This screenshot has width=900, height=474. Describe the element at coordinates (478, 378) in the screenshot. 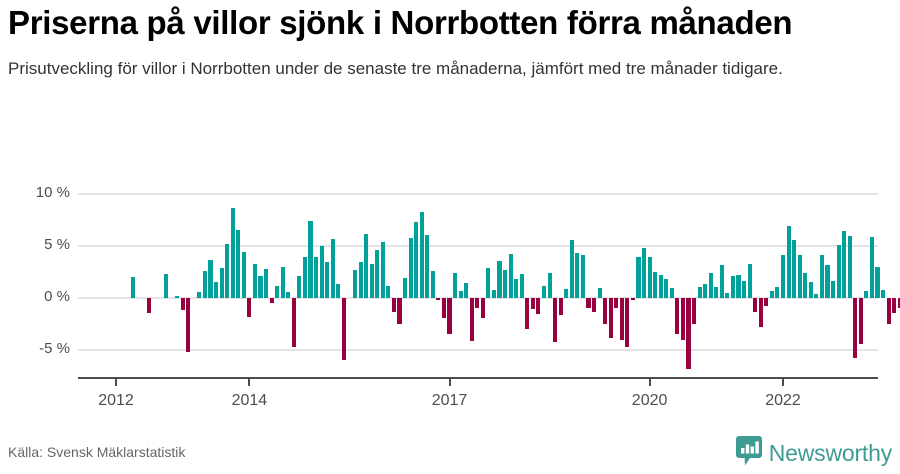

I see `x-axis-line` at that location.